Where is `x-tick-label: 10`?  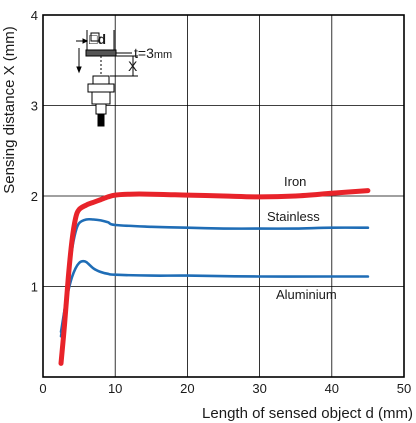 x-tick-label: 10 is located at coordinates (115, 388).